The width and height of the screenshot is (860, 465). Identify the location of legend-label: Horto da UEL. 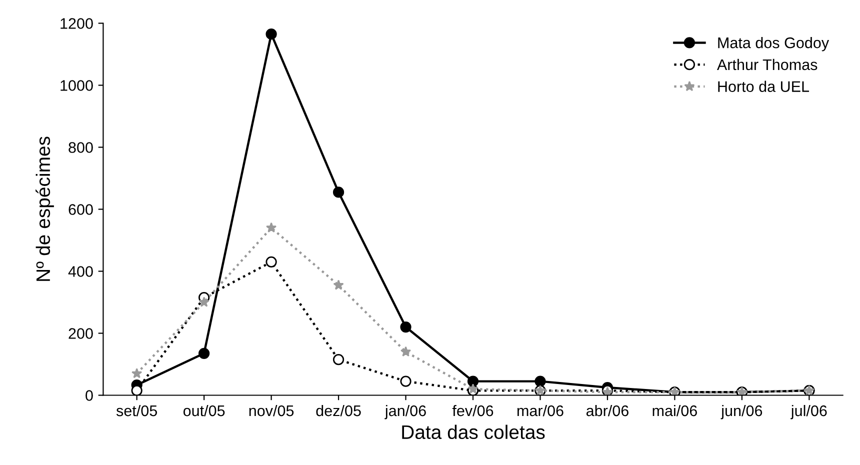
(764, 86).